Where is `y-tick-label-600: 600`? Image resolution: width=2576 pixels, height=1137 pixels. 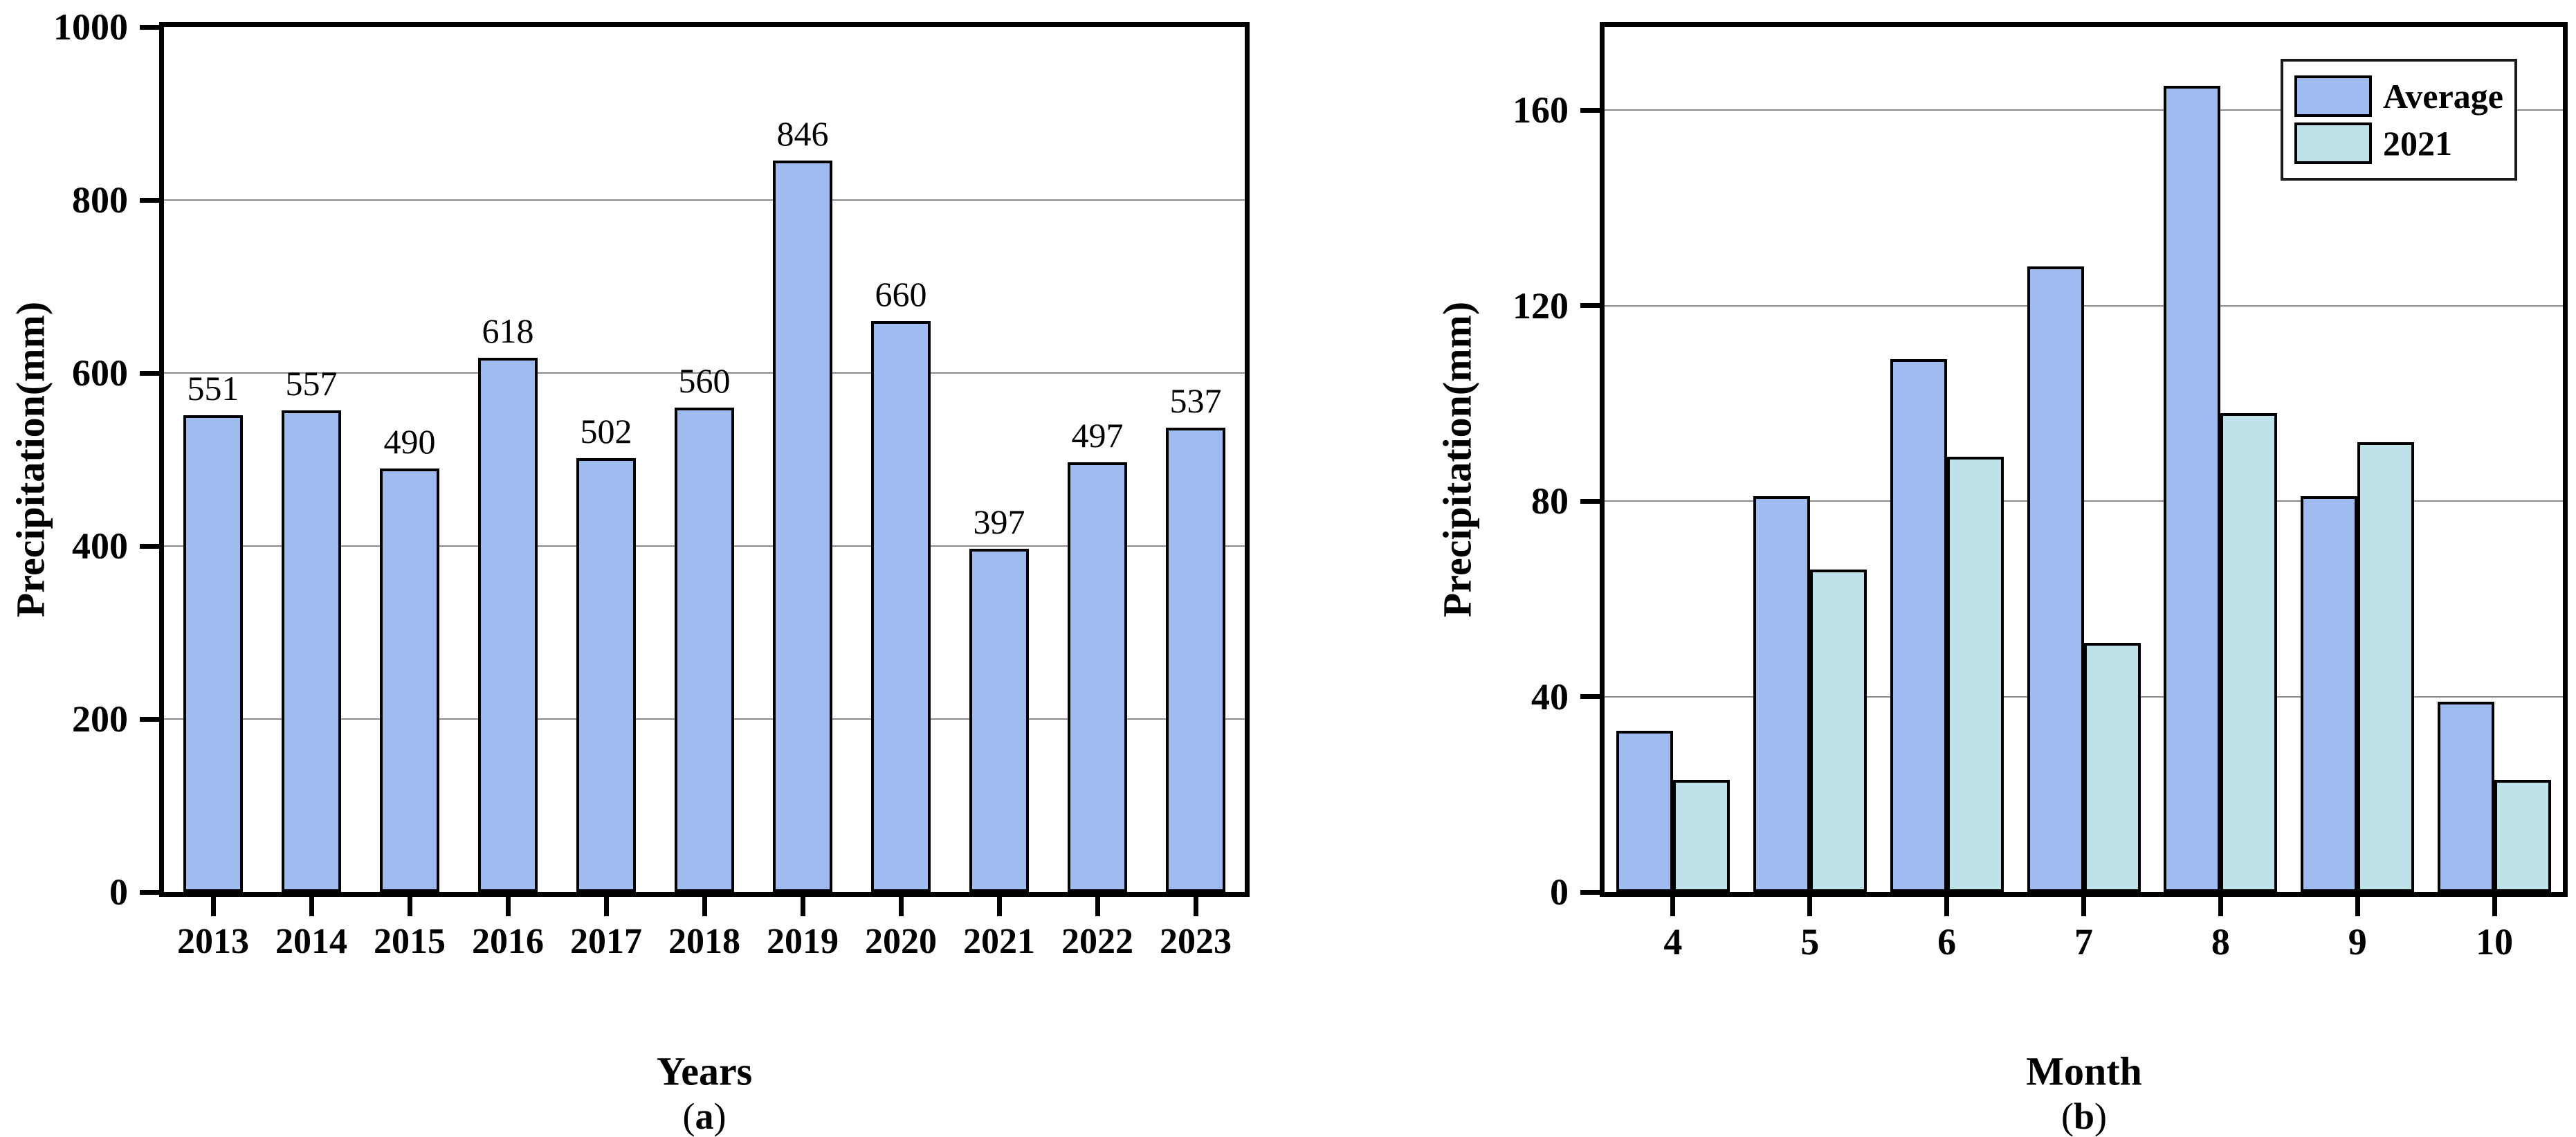 y-tick-label-600: 600 is located at coordinates (100, 373).